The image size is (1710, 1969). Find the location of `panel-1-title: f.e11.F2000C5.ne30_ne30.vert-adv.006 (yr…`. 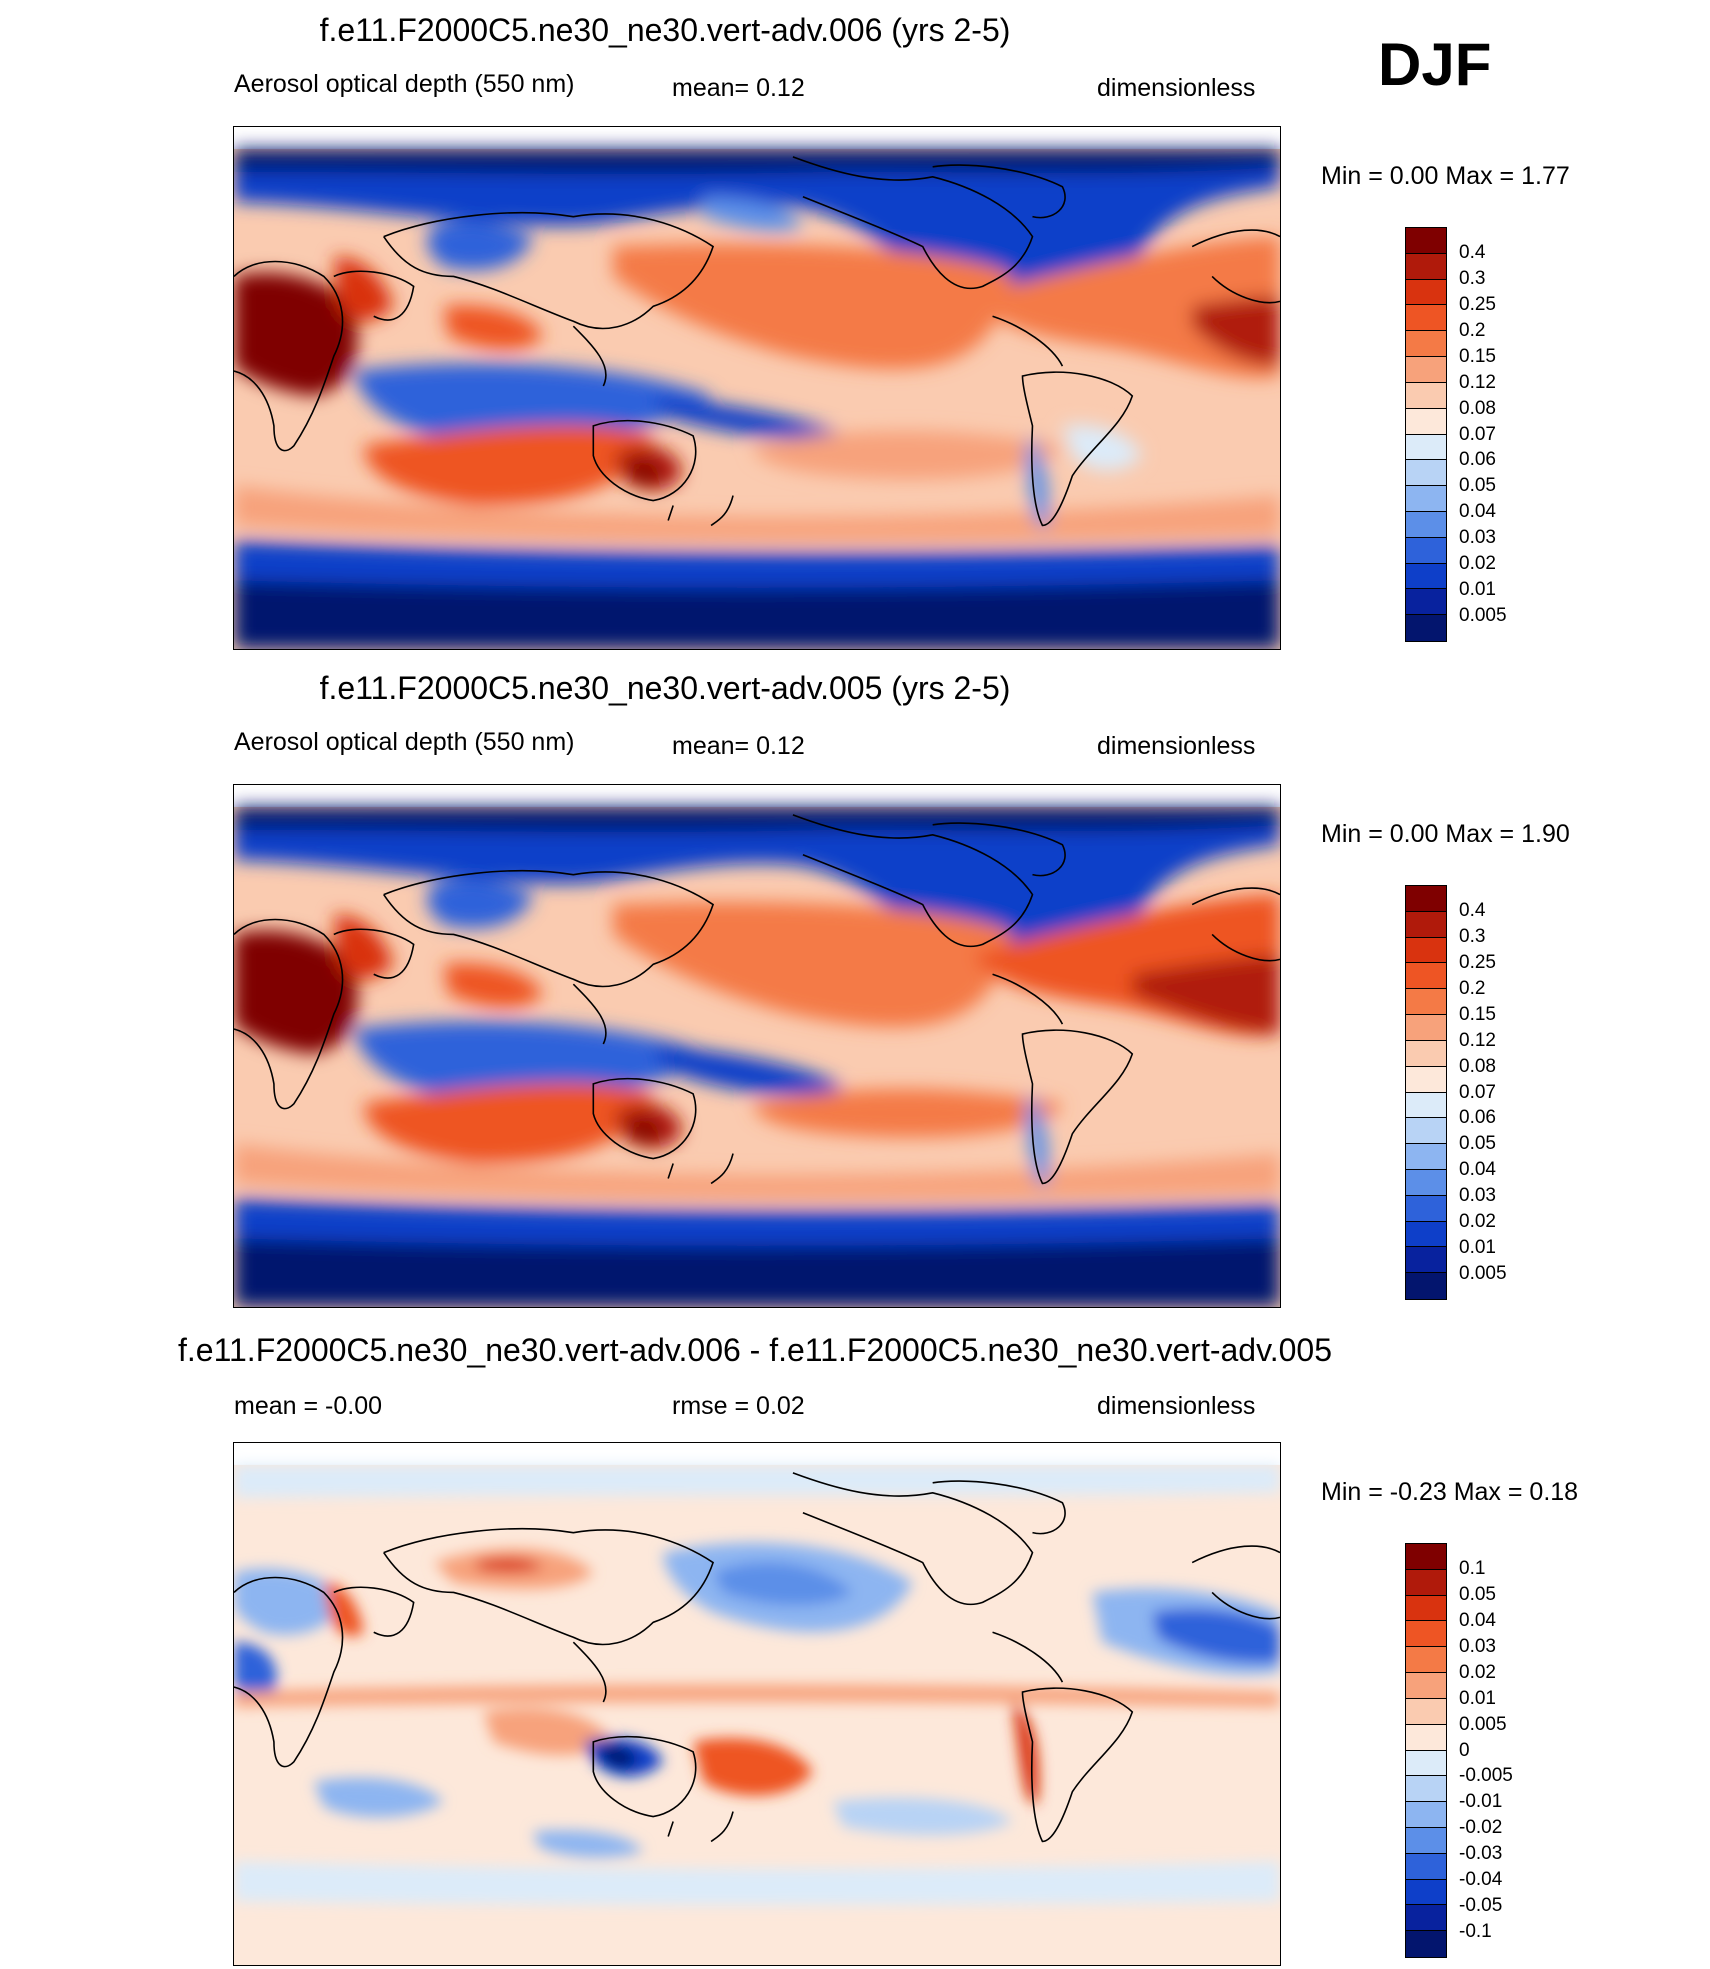

panel-1-title: f.e11.F2000C5.ne30_ne30.vert-adv.006 (yr… is located at coordinates (665, 30).